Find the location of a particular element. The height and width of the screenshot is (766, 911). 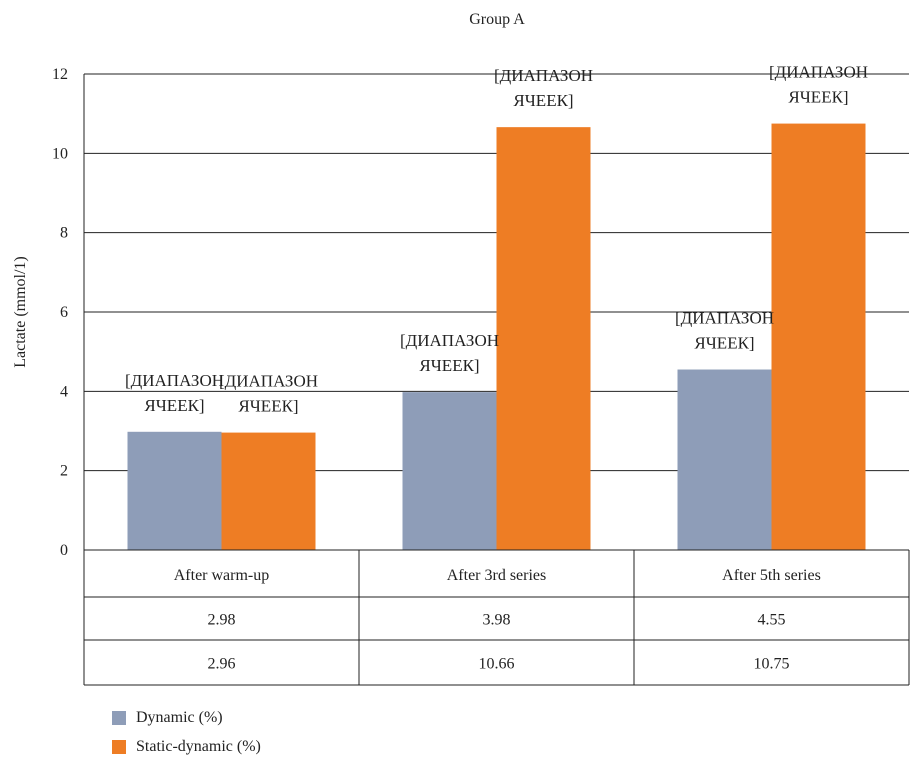

legend-item-static-dynamic: Static-dynamic (%) is located at coordinates (186, 747).